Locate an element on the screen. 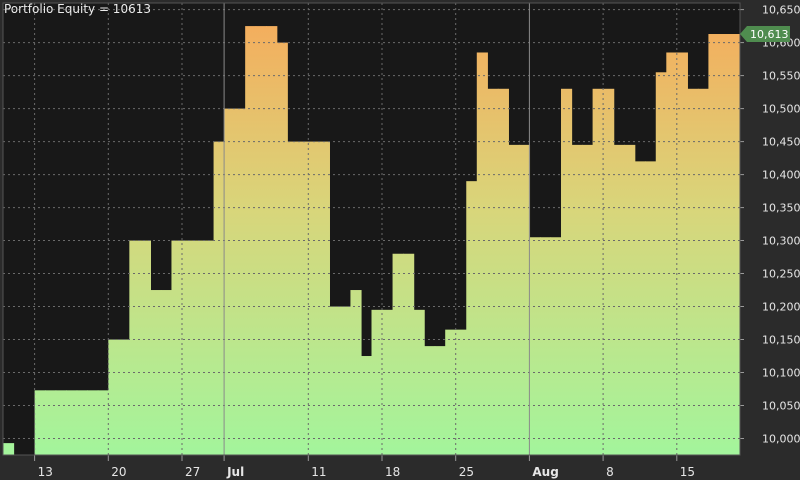  y-tick-label: 10,400 is located at coordinates (781, 175).